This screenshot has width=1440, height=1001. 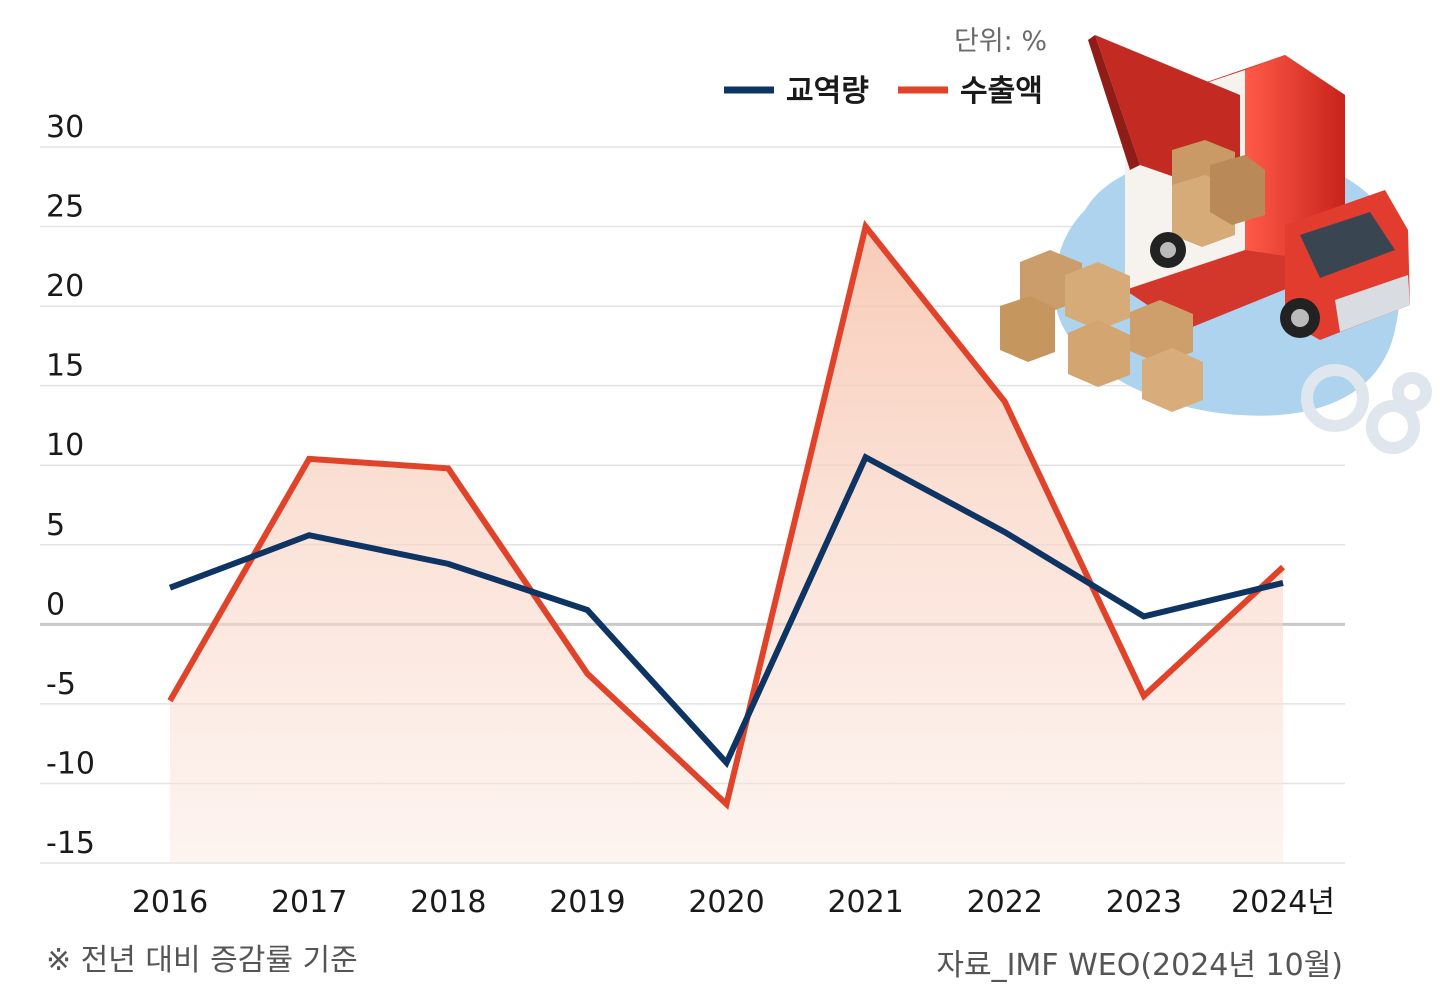 What do you see at coordinates (827, 91) in the screenshot?
I see `legend-label-trade-volume: 교역량` at bounding box center [827, 91].